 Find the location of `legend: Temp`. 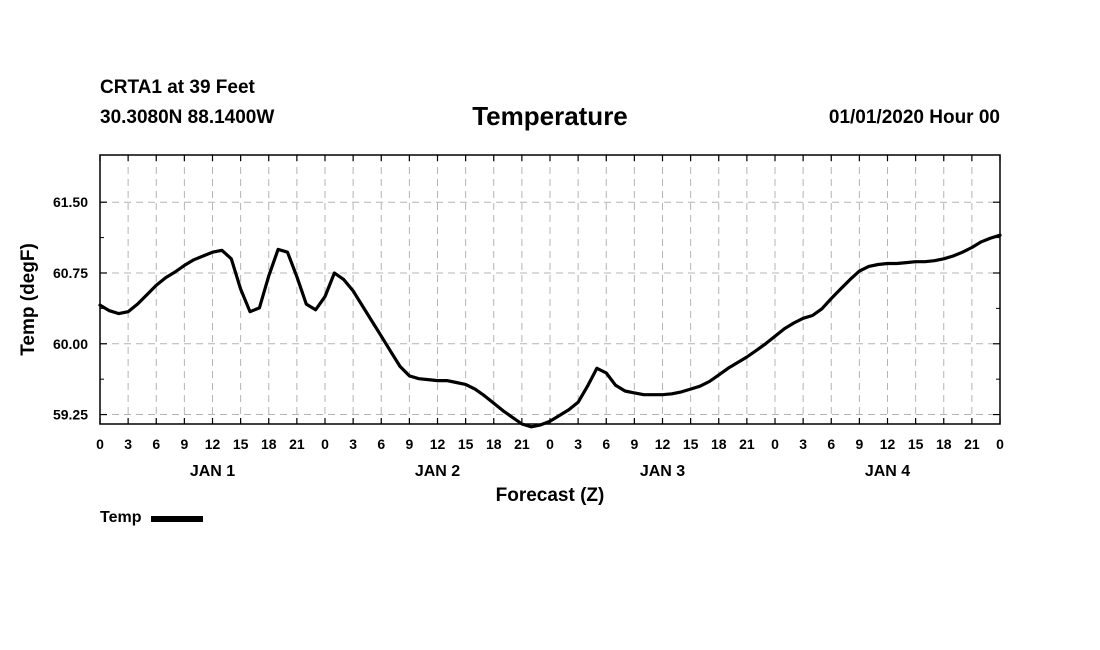

legend: Temp is located at coordinates (152, 518).